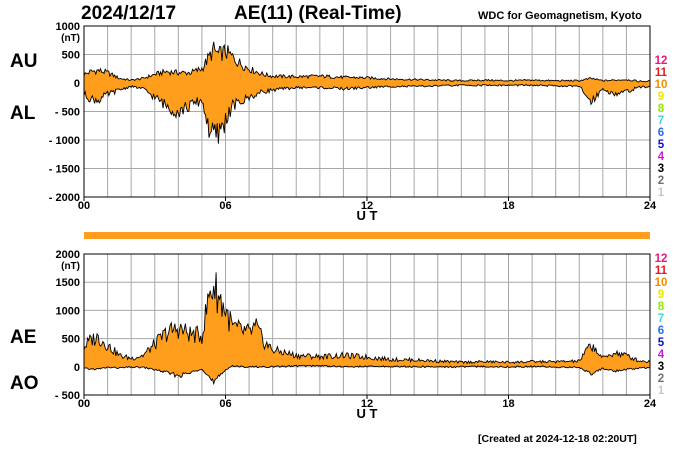 This screenshot has width=700, height=450. I want to click on series-line-au, so click(367, 62).